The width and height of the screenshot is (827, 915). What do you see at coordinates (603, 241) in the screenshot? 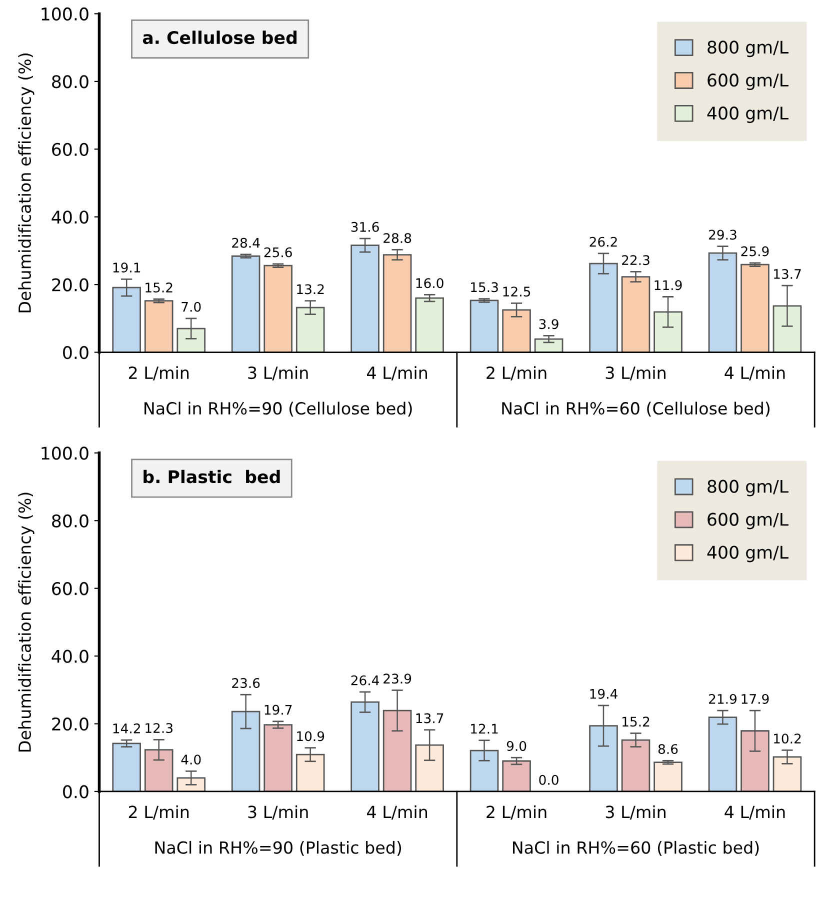
I see `data-label: 26.2` at bounding box center [603, 241].